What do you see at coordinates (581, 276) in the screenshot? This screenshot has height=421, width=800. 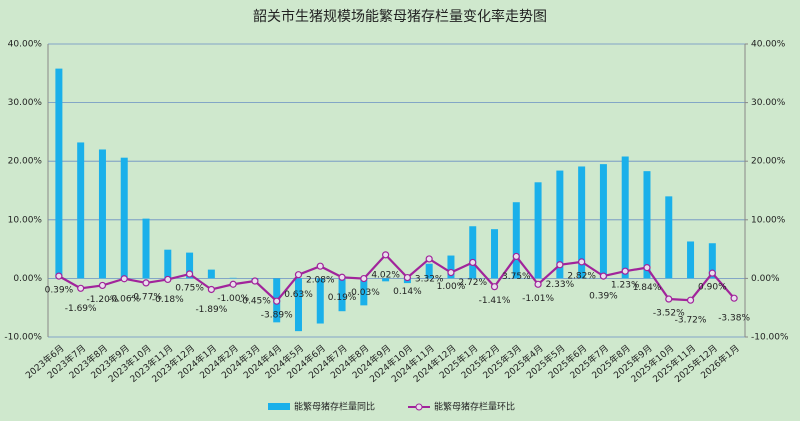 I see `data-label: 2.82%` at bounding box center [581, 276].